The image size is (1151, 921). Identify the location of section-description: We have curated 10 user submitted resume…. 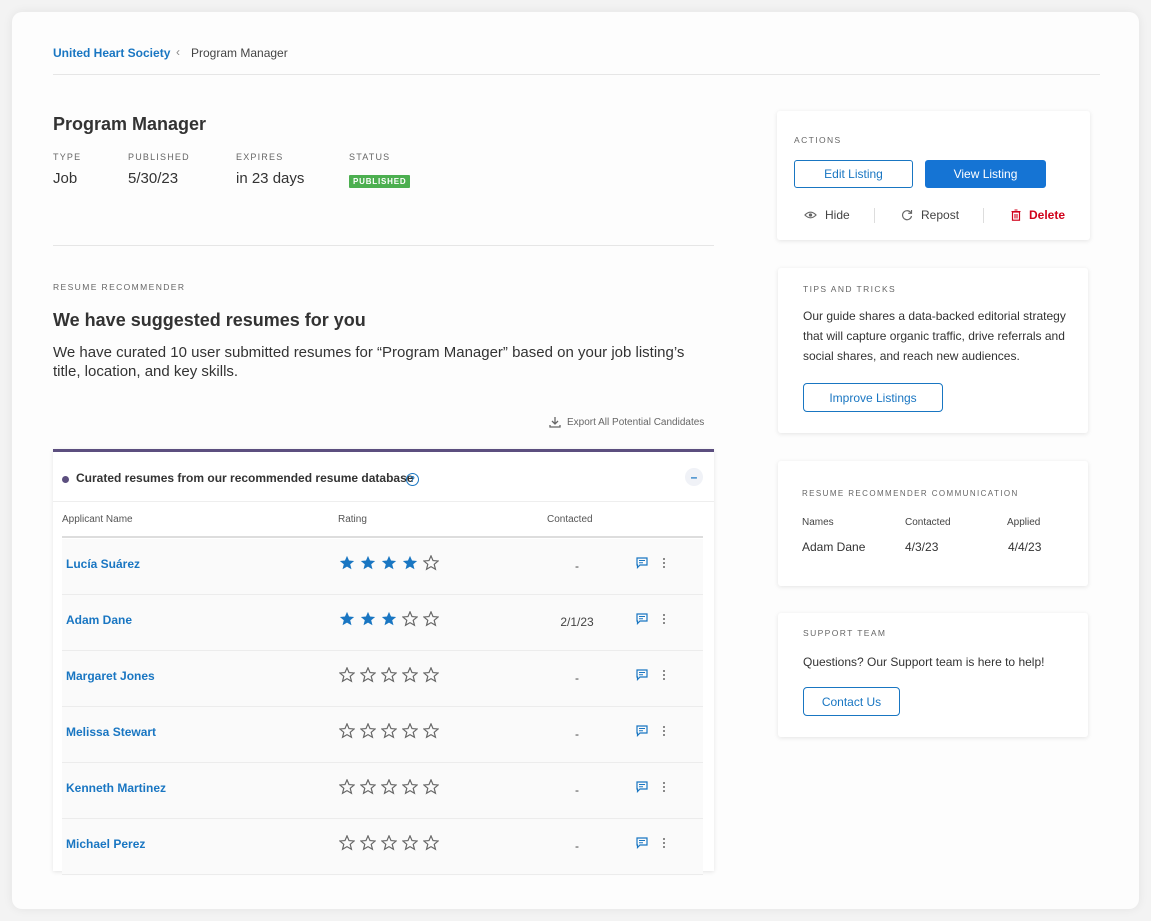
(369, 362).